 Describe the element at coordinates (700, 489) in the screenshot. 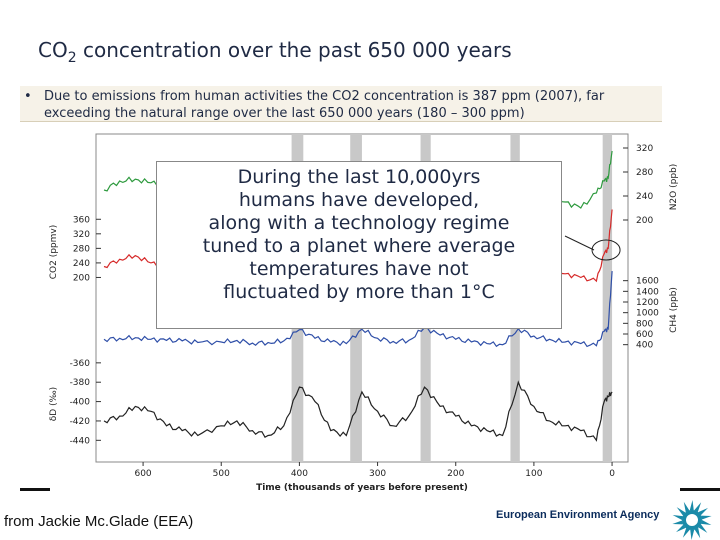

I see `footer-rule-right` at that location.